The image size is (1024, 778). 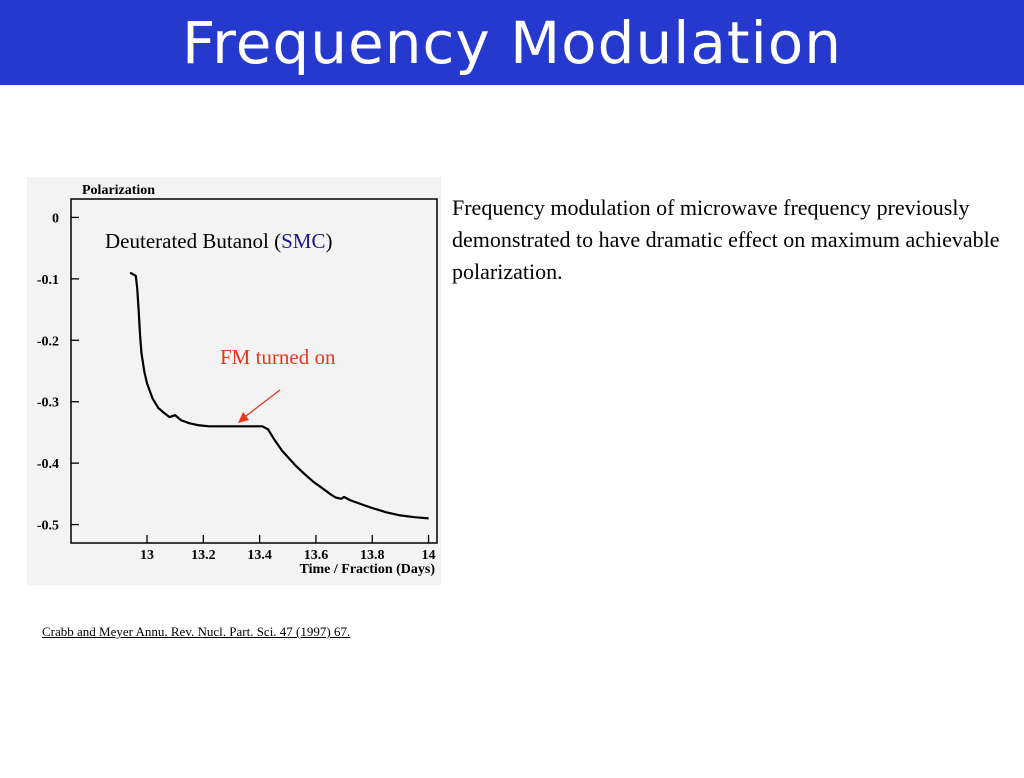 I want to click on sample-label-open: (, so click(x=277, y=241).